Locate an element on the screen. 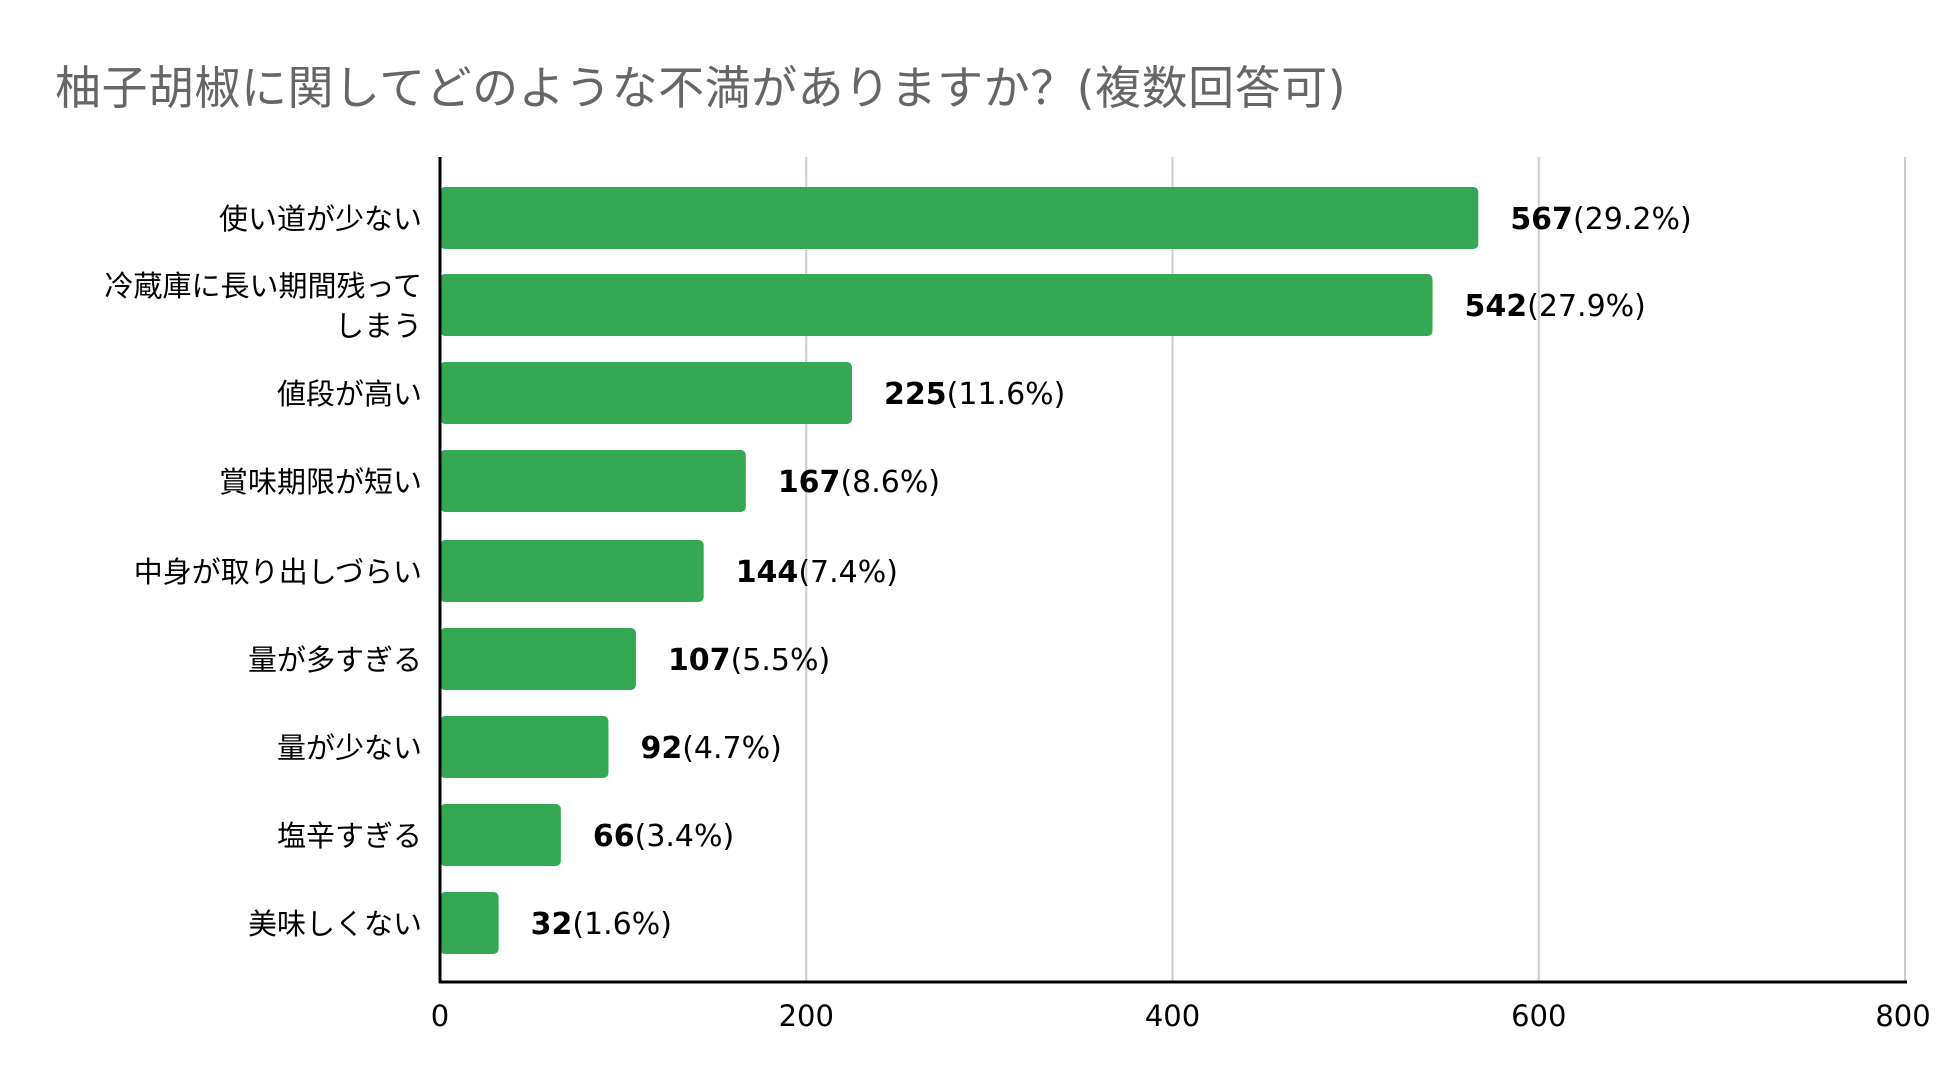 The image size is (1950, 1087). category-label-1: 冷蔵庫に長い期間残ってしまう is located at coordinates (263, 306).